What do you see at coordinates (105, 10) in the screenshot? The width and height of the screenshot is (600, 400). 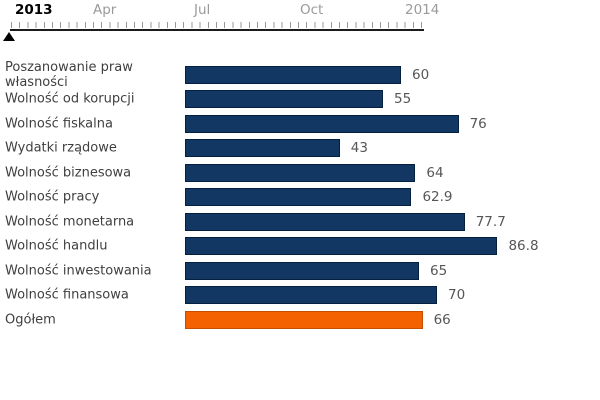 I see `timeline-label-apr: Apr` at bounding box center [105, 10].